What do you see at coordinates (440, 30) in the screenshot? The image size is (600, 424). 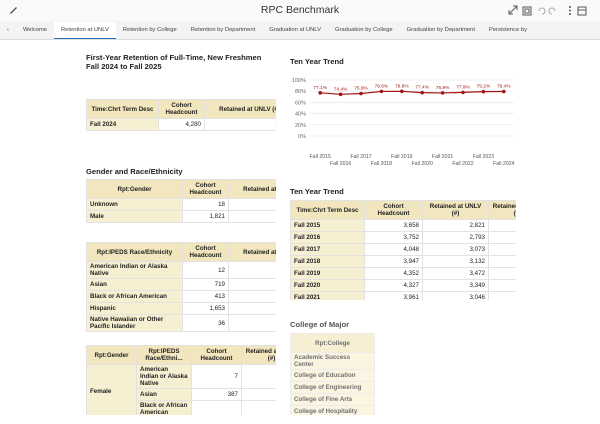 I see `tab: Graduation by Department` at bounding box center [440, 30].